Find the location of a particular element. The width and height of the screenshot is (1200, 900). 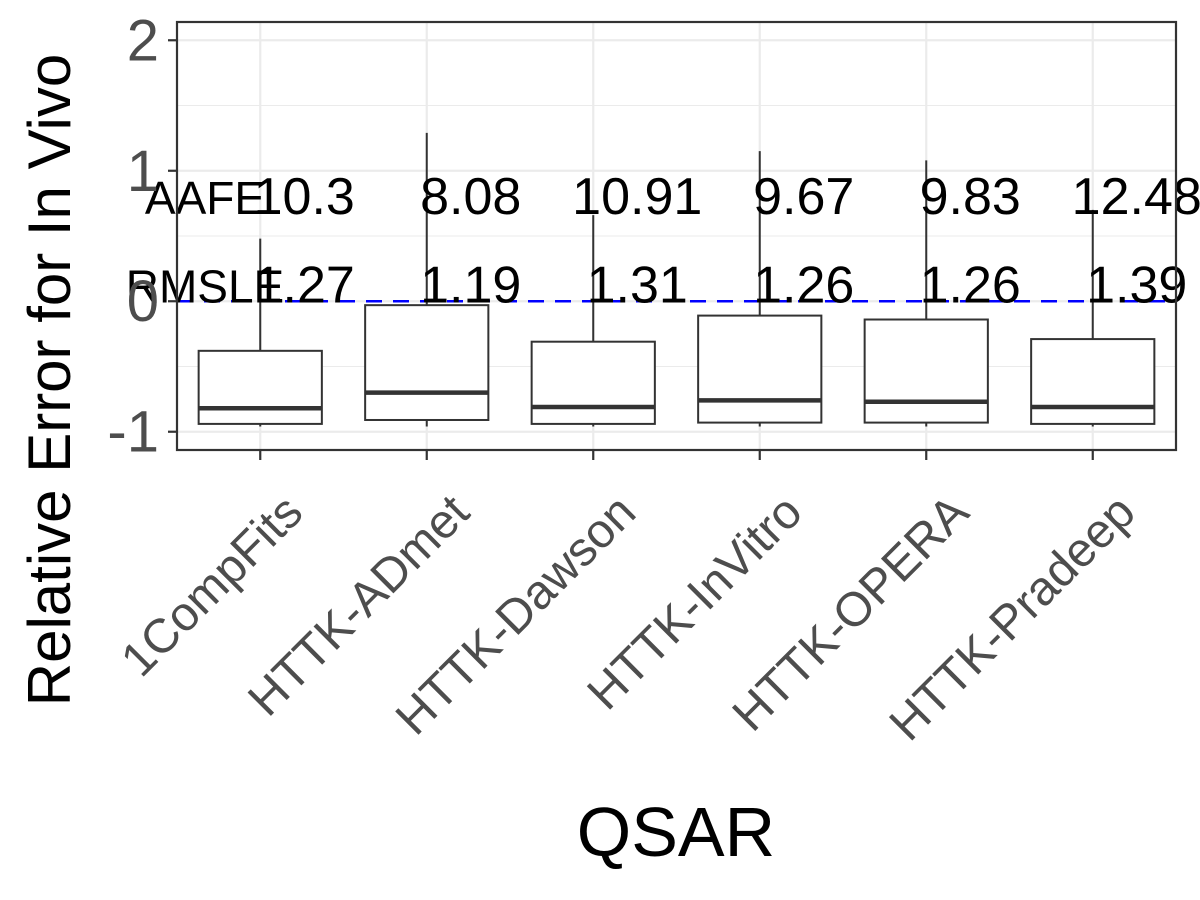

y-tick-label: 0 is located at coordinates (143, 301).